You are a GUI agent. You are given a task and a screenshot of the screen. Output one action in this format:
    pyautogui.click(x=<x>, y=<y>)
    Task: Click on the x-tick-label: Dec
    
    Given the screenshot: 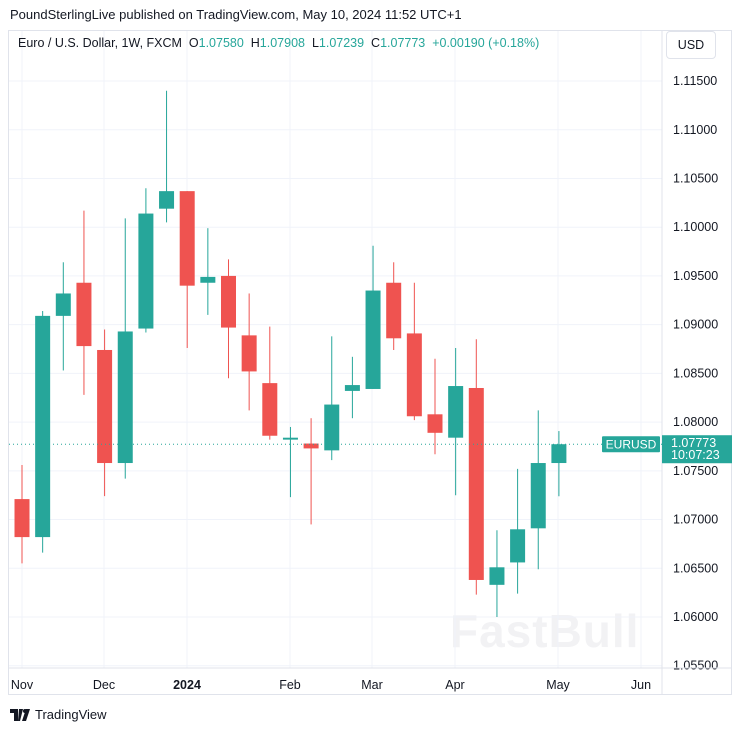 What is the action you would take?
    pyautogui.click(x=104, y=685)
    